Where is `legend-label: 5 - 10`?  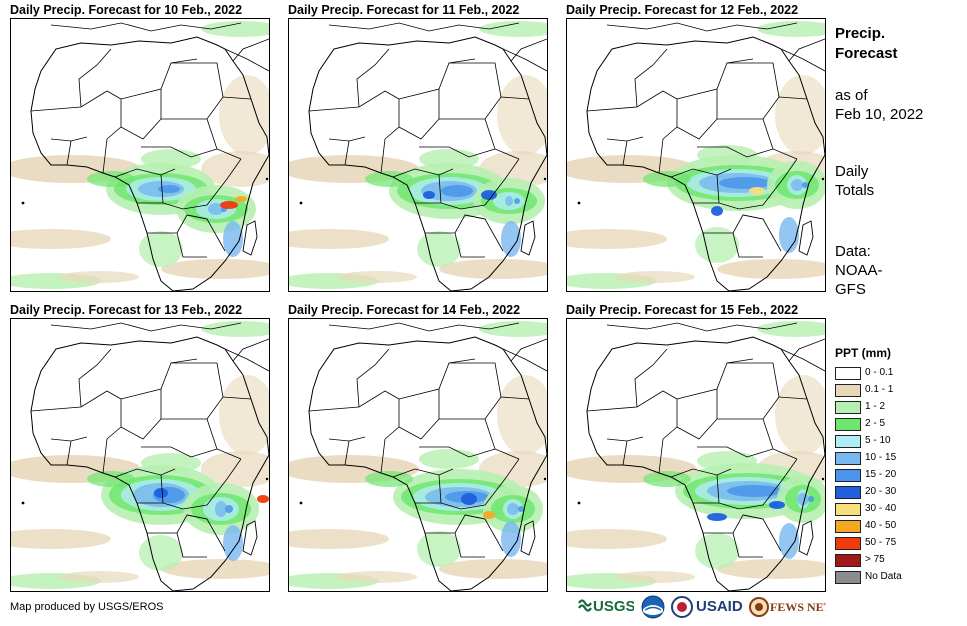 legend-label: 5 - 10 is located at coordinates (878, 440).